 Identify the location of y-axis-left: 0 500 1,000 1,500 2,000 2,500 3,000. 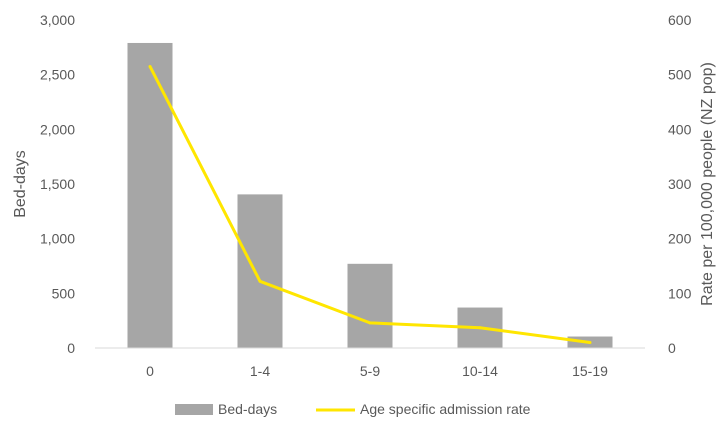
(57, 184).